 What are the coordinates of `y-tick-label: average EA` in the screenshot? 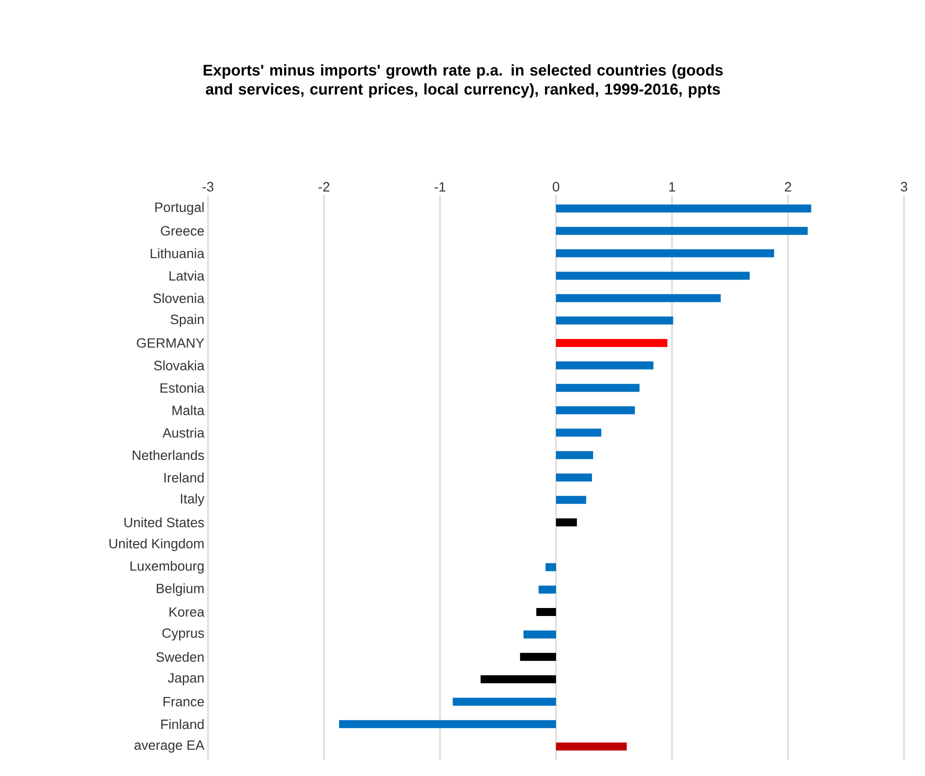 It's located at (169, 746).